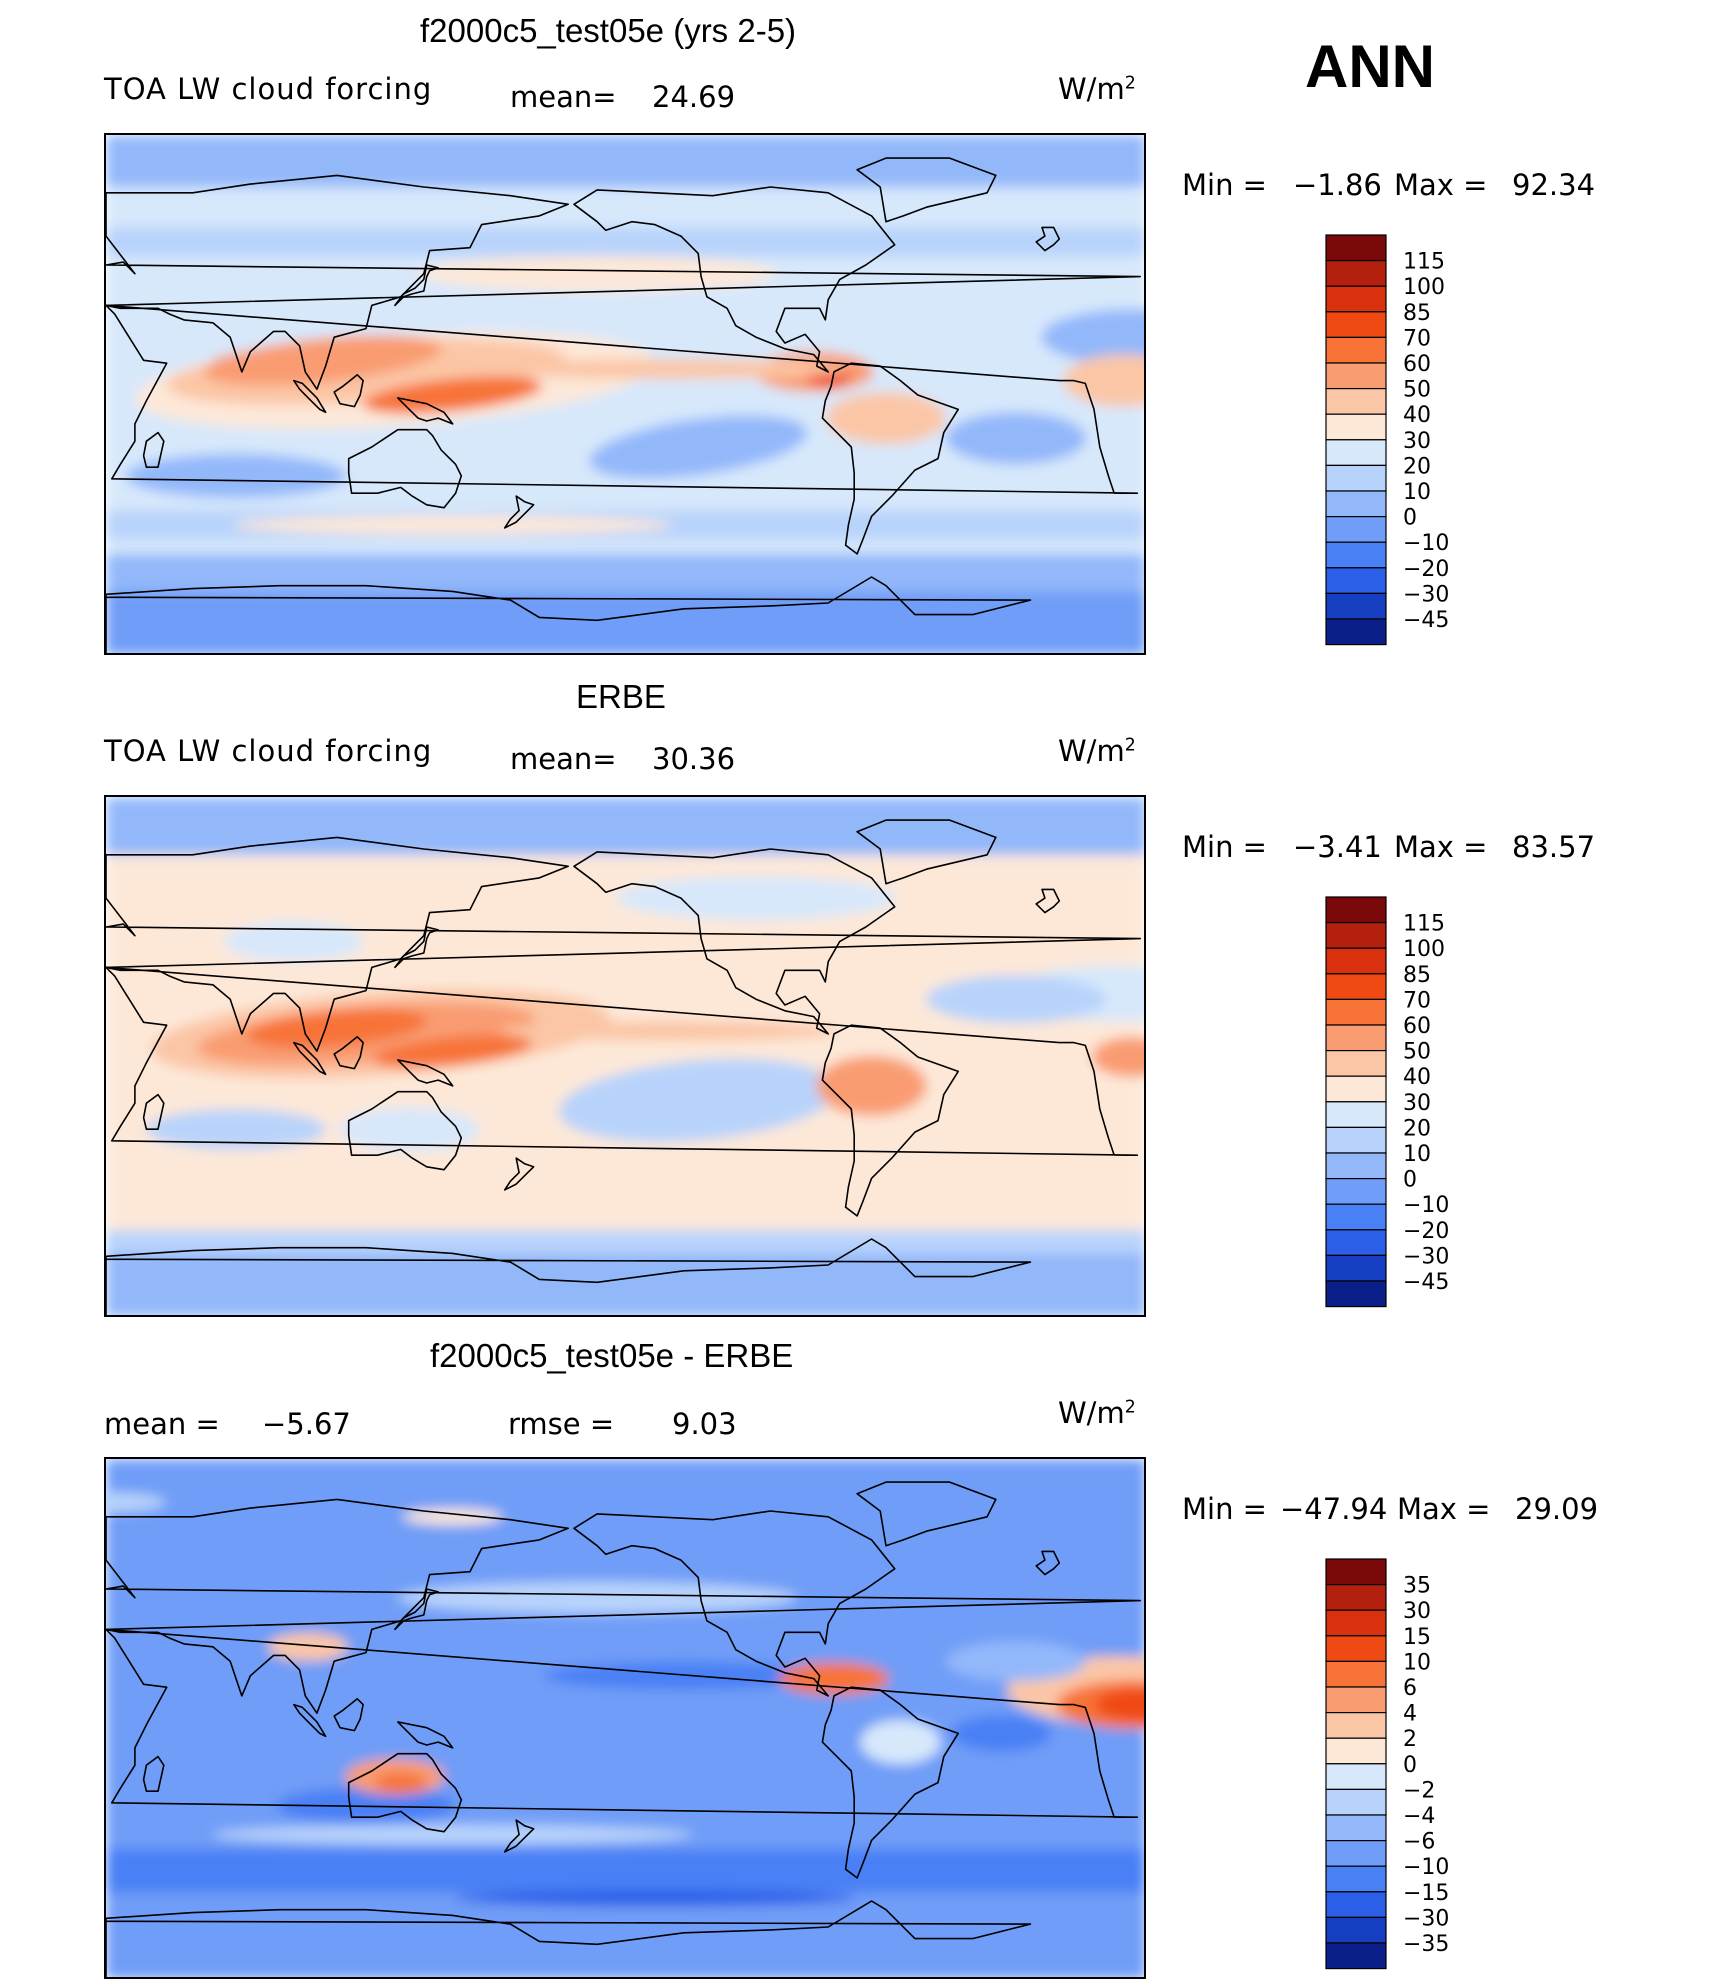  What do you see at coordinates (1444, 1509) in the screenshot?
I see `panel3-max-label: Max =` at bounding box center [1444, 1509].